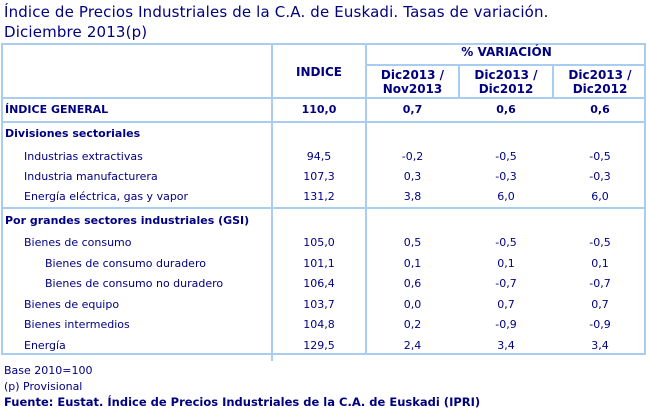 This screenshot has width=650, height=414. What do you see at coordinates (600, 324) in the screenshot?
I see `row-v3: -0,9` at bounding box center [600, 324].